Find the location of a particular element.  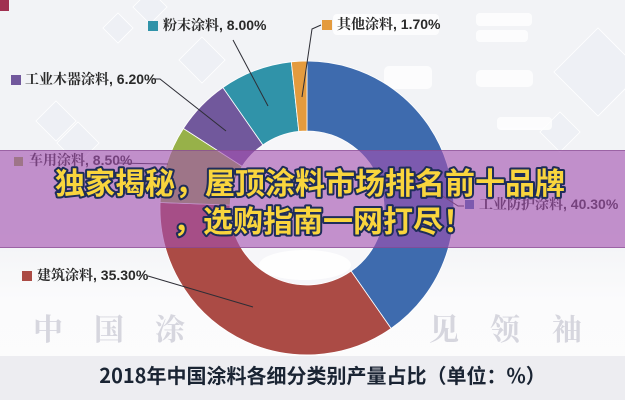

svg-text: ，选购指南一网打尽！ is located at coordinates (323, 219).